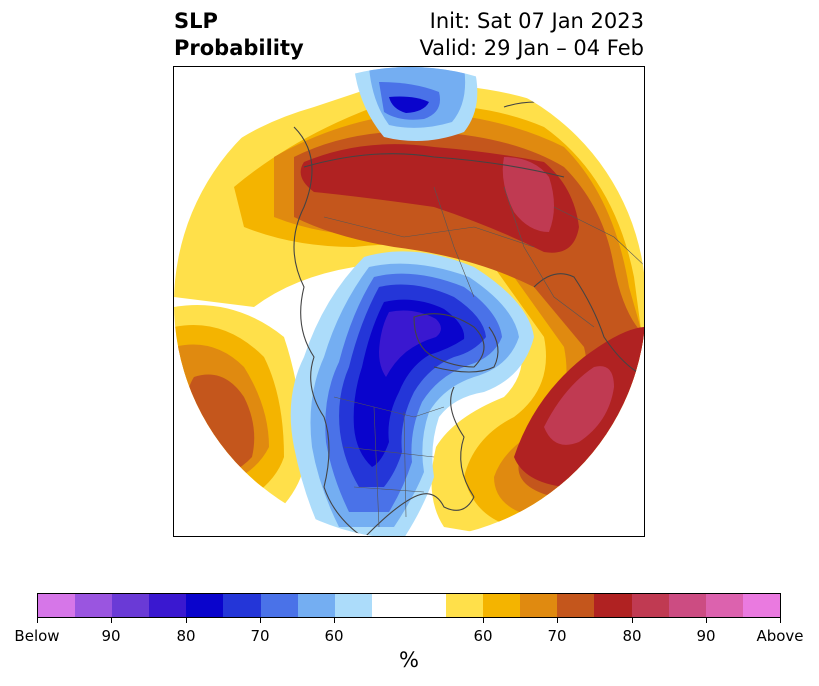 The image size is (819, 686). Describe the element at coordinates (196, 21) in the screenshot. I see `title-line-slp: SLP` at that location.